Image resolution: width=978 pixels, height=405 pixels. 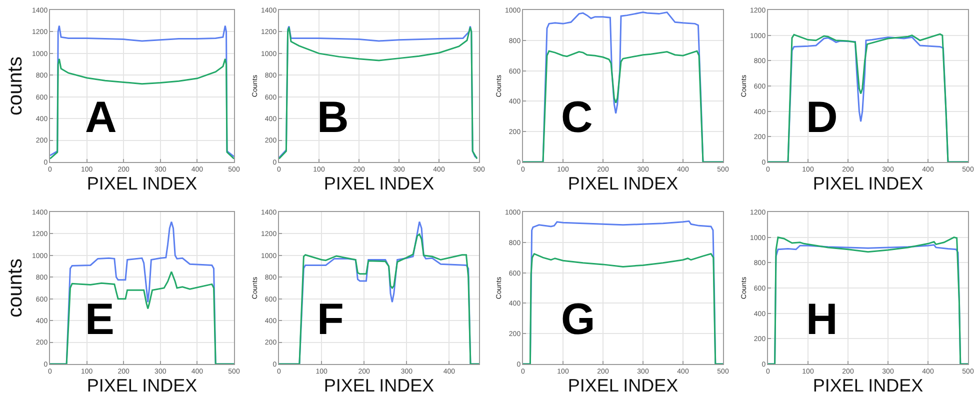 What do you see at coordinates (332, 117) in the screenshot?
I see `annotation: B` at bounding box center [332, 117].